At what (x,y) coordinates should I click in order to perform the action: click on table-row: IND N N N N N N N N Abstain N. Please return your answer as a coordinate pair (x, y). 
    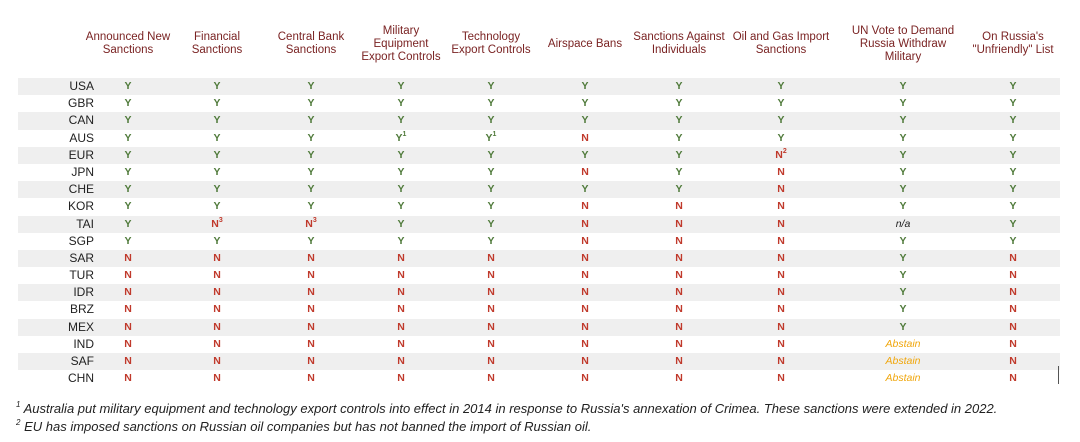
    Looking at the image, I should click on (539, 344).